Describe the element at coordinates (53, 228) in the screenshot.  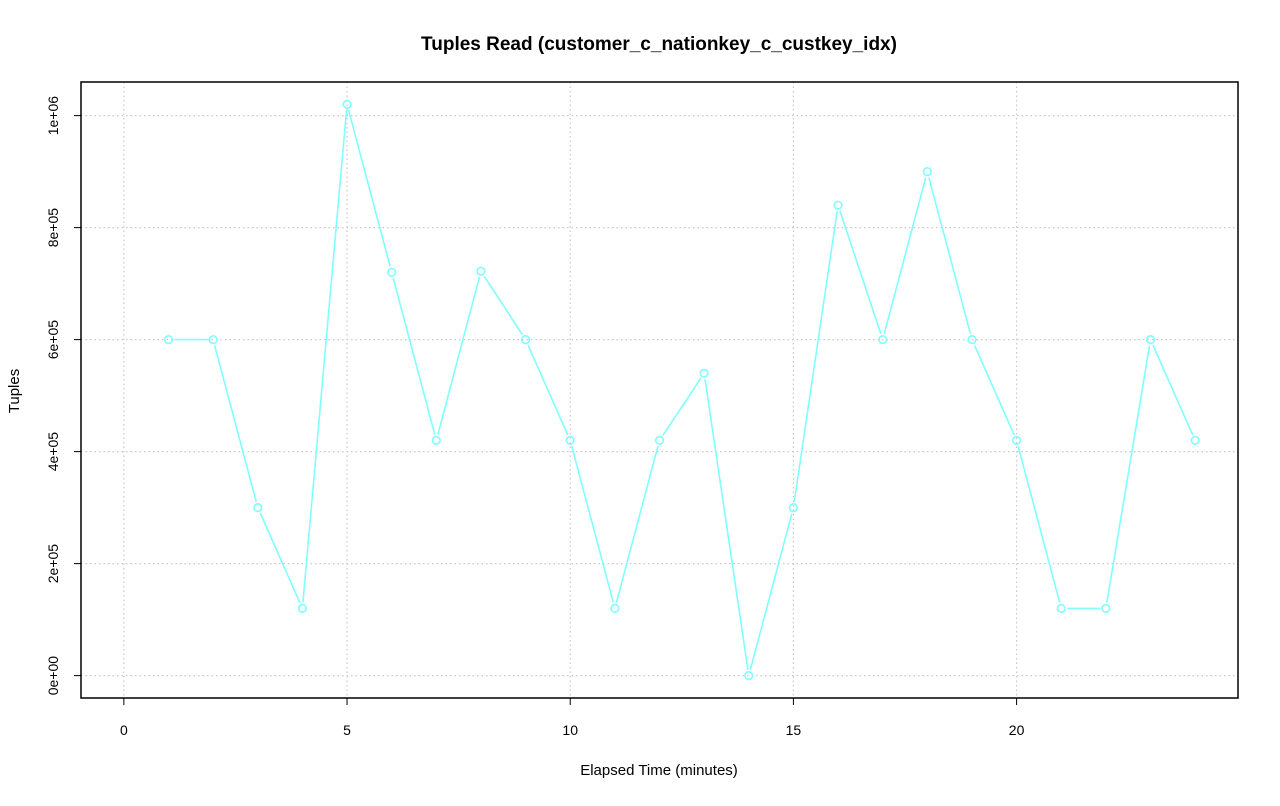
I see `y-tick-label: 8e+05` at that location.